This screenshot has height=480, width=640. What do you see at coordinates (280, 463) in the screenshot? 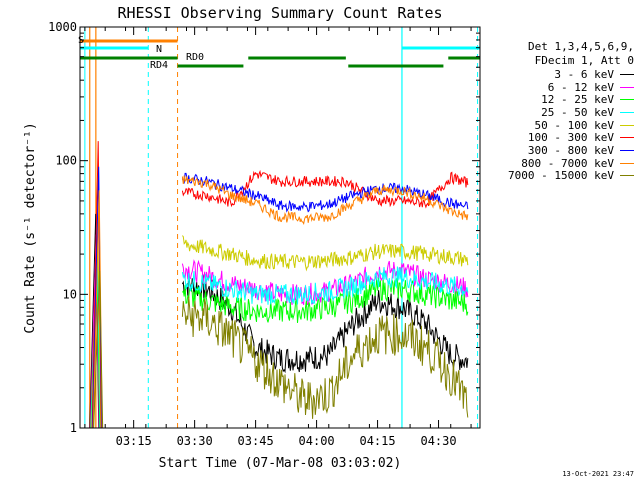
I see `x-axis-label: Start Time (07-Mar-08 03:03:02)` at bounding box center [280, 463].